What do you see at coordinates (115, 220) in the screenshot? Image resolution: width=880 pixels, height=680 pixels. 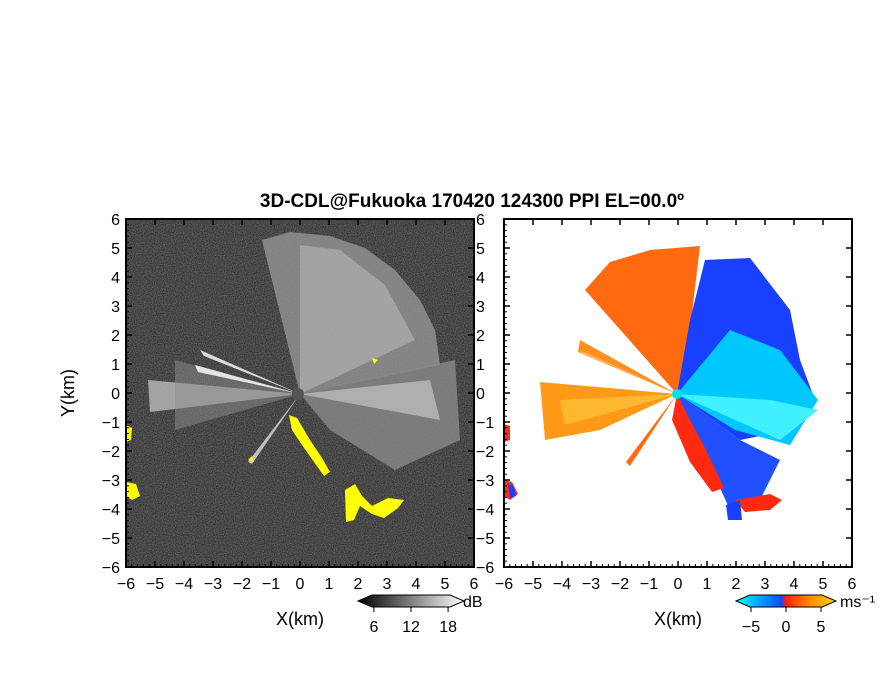 I see `y-tick-label: 6` at bounding box center [115, 220].